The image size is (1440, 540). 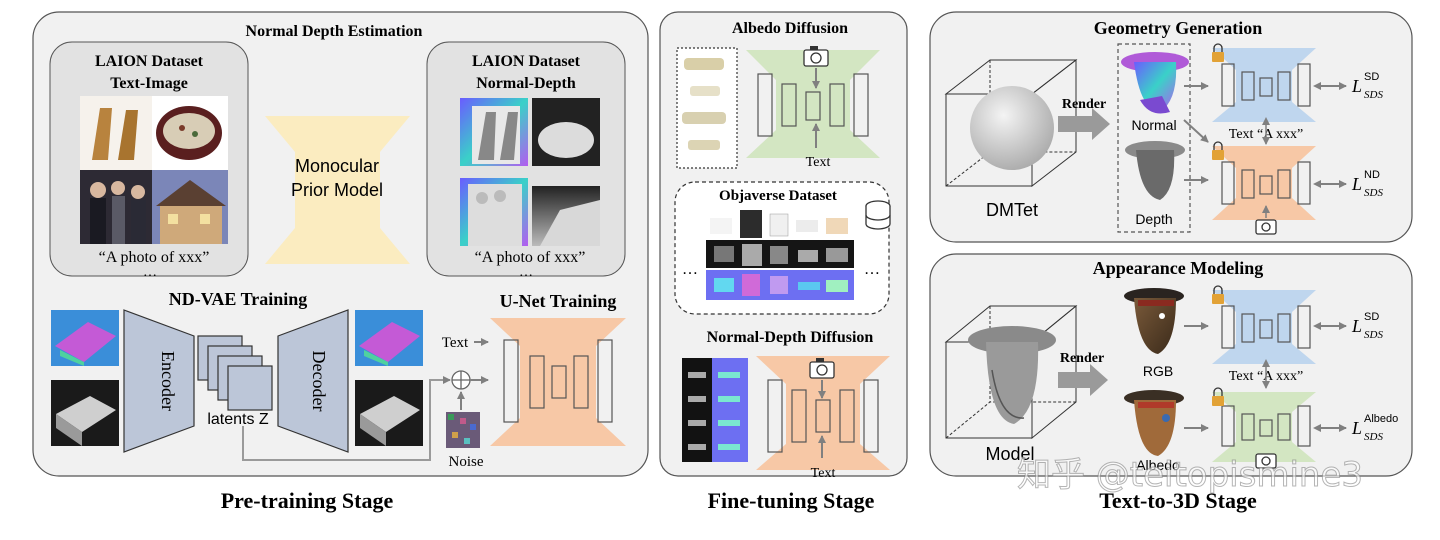 I want to click on loss-L-3: L, so click(x=1356, y=326).